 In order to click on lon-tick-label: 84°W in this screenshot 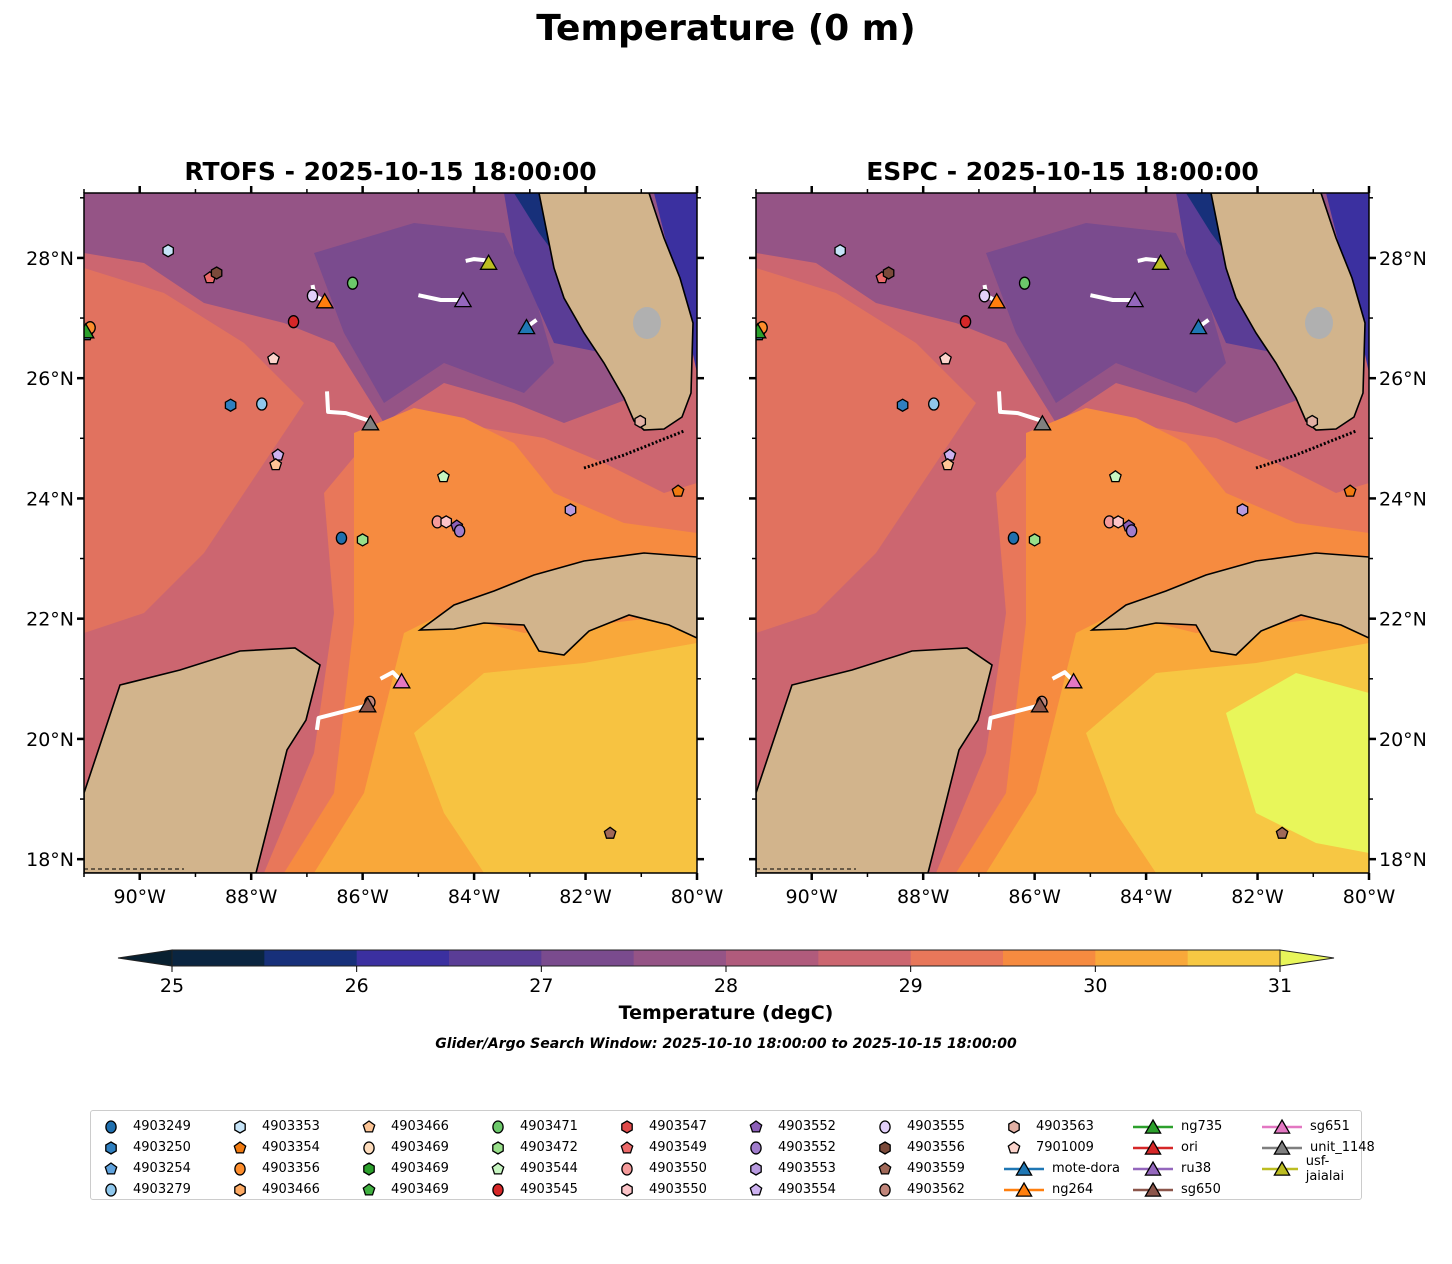, I will do `click(1146, 897)`.